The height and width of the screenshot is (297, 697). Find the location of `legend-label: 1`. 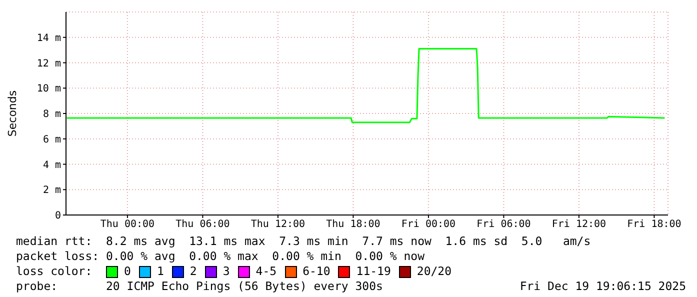

legend-label: 1 is located at coordinates (160, 271).